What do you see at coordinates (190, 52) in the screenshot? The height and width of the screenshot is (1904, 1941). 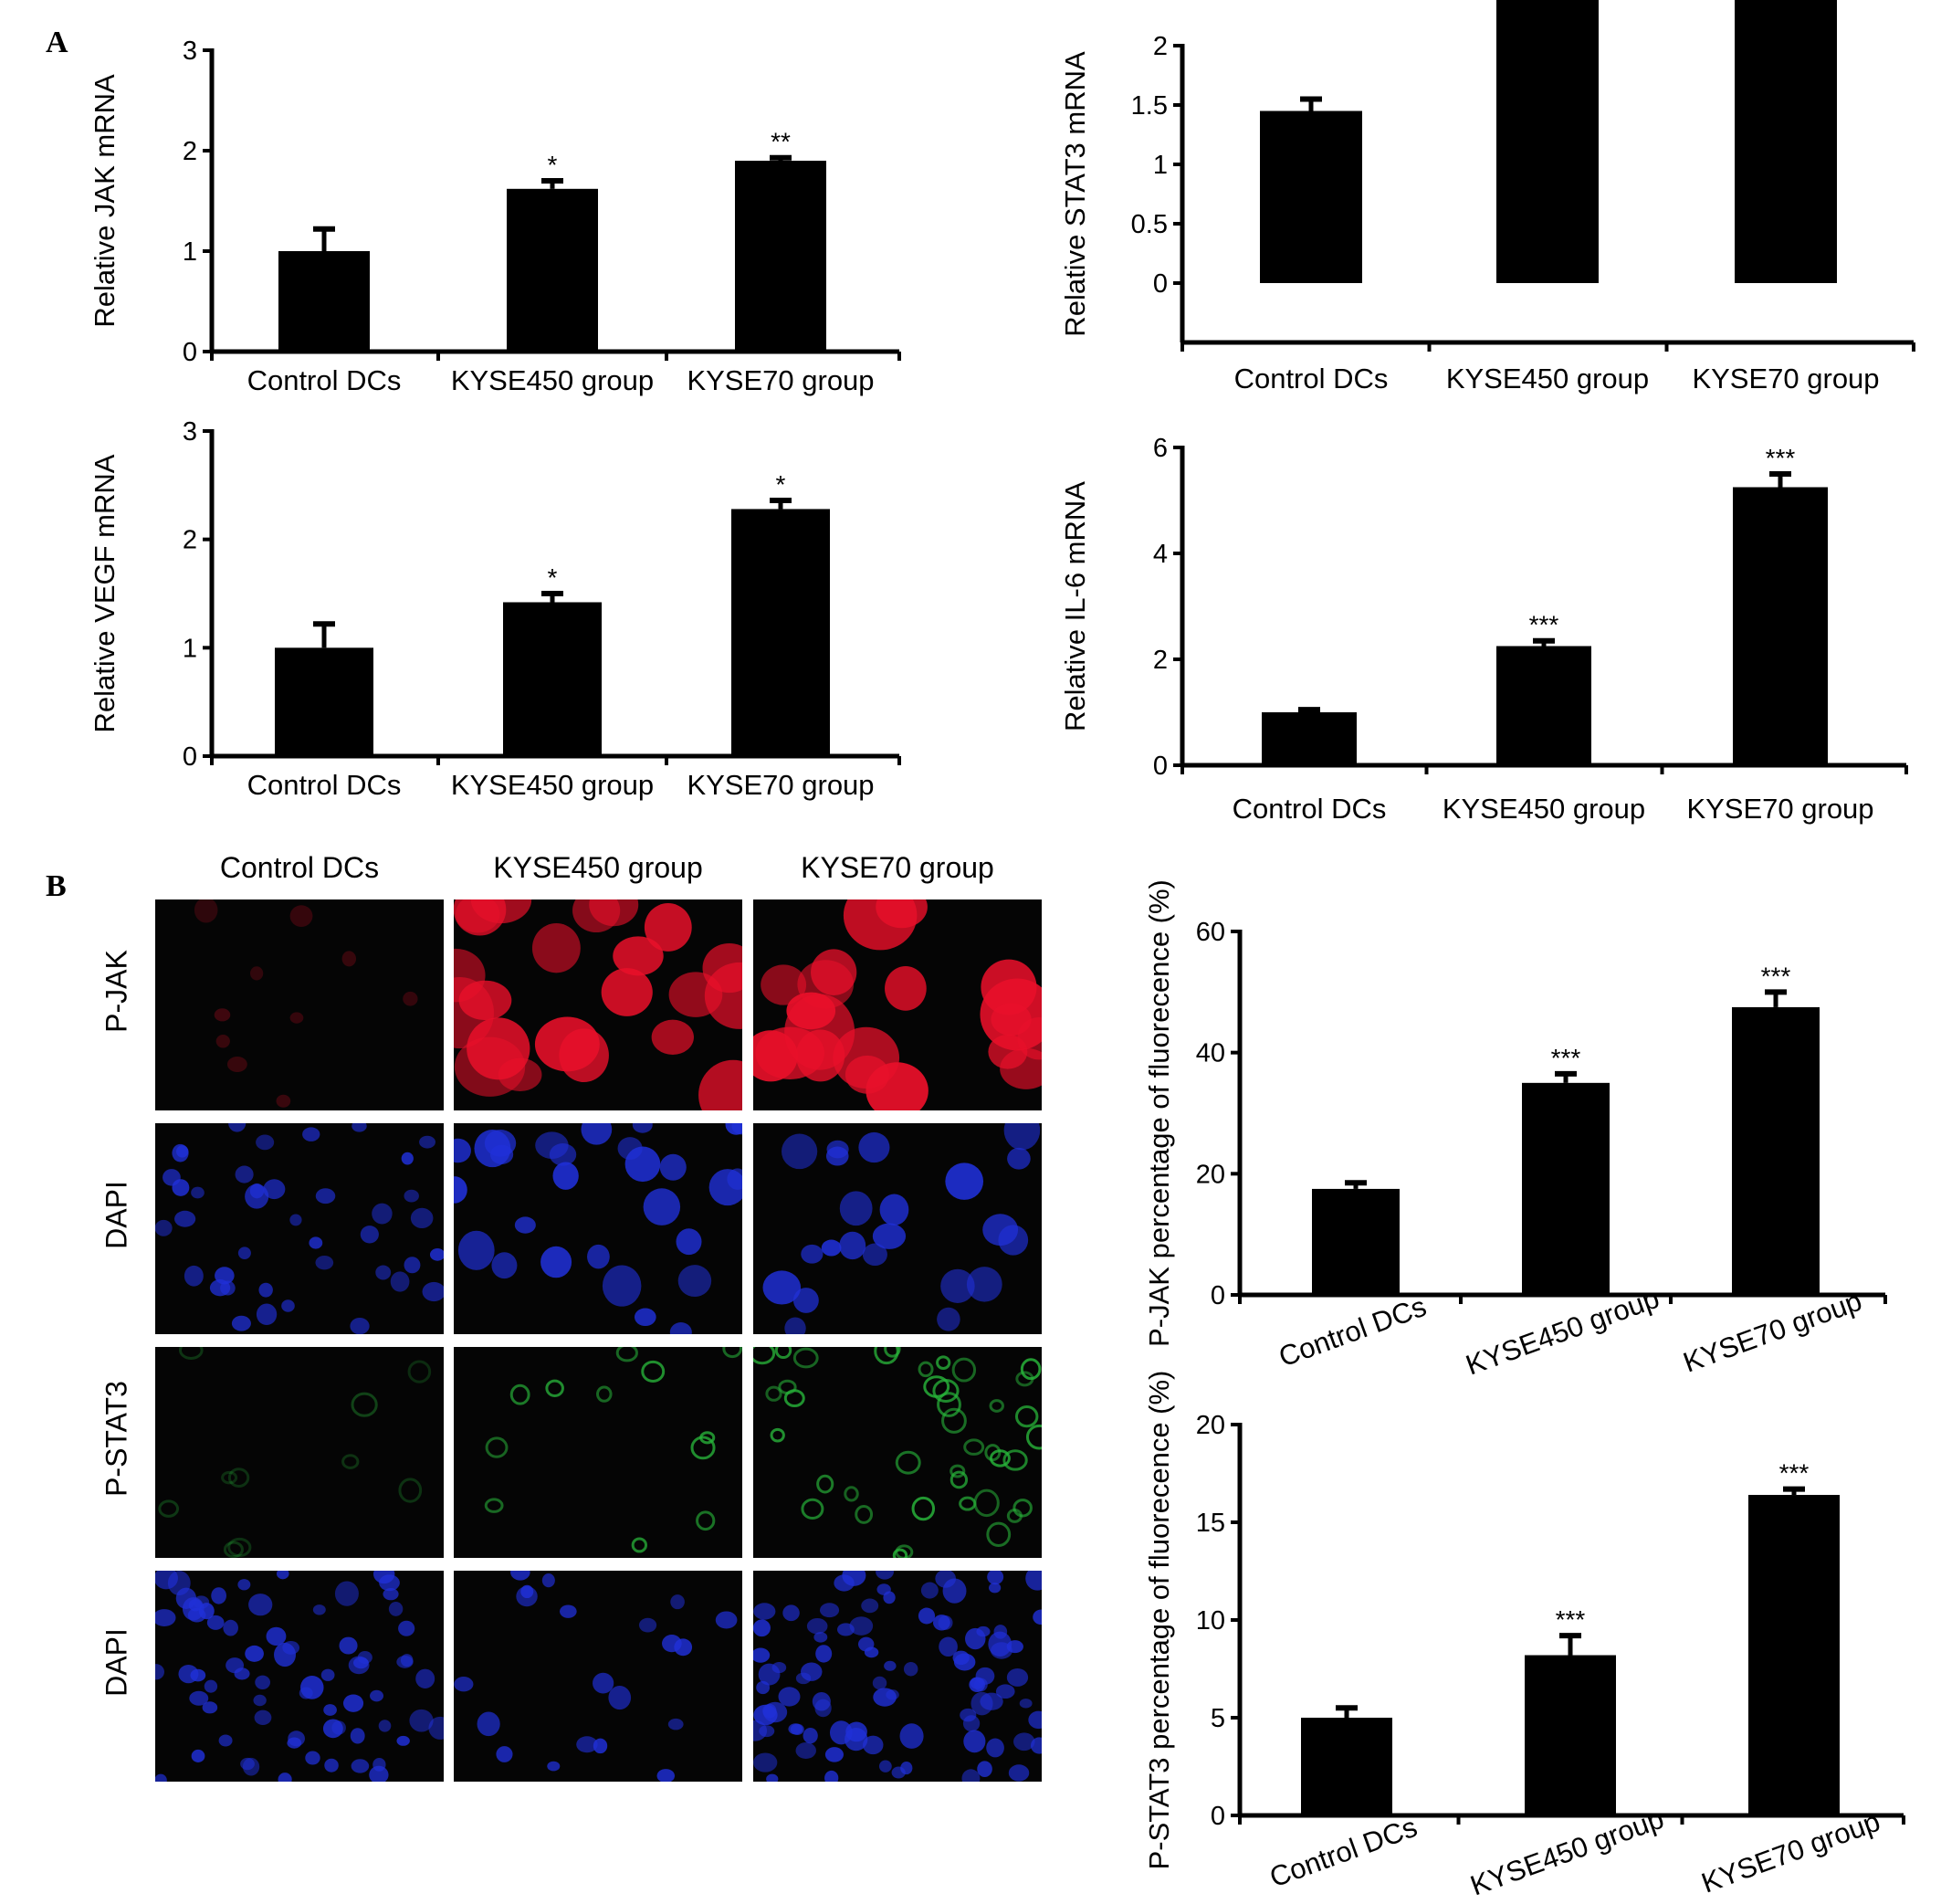 I see `y-tick-label: 3` at bounding box center [190, 52].